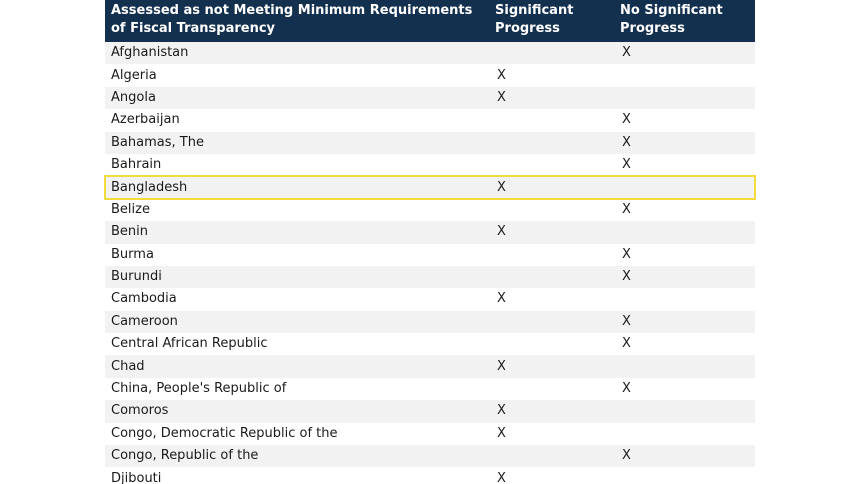  Describe the element at coordinates (430, 434) in the screenshot. I see `table-row: Congo, Democratic Republic of the X` at that location.